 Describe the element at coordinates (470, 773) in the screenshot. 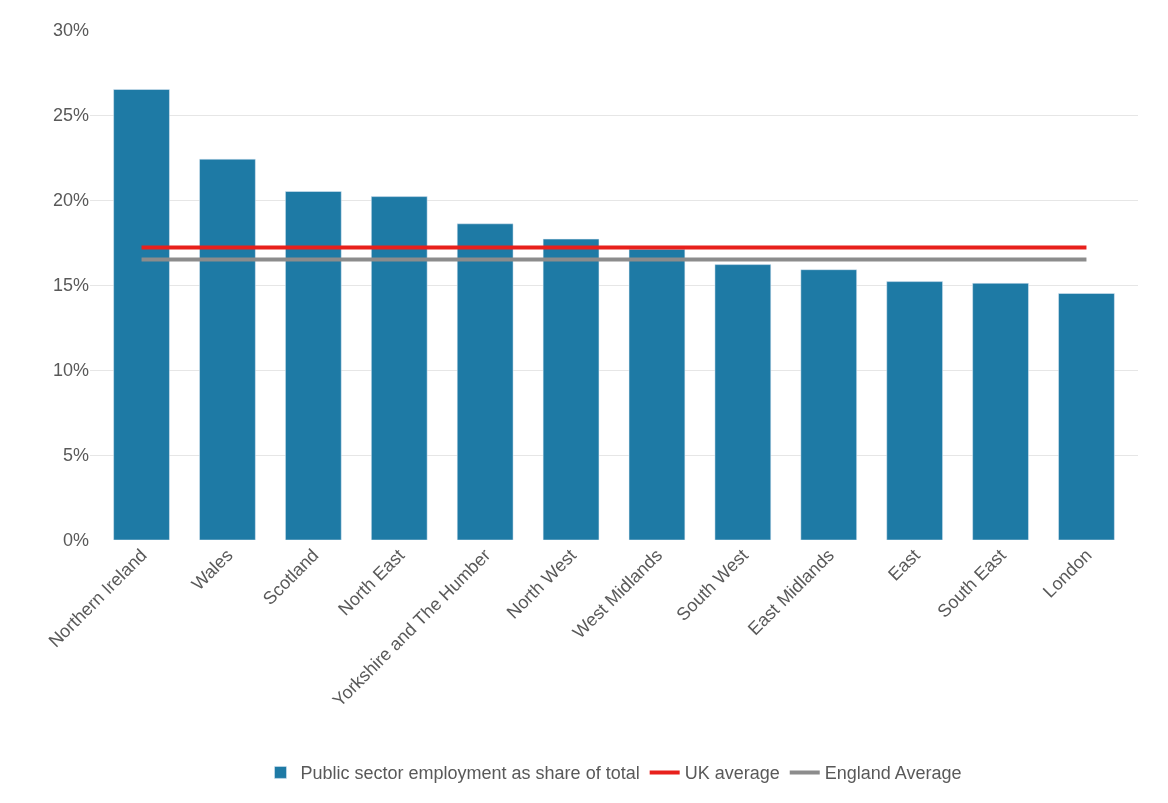

I see `legend-label: Public sector employment as share of total` at that location.